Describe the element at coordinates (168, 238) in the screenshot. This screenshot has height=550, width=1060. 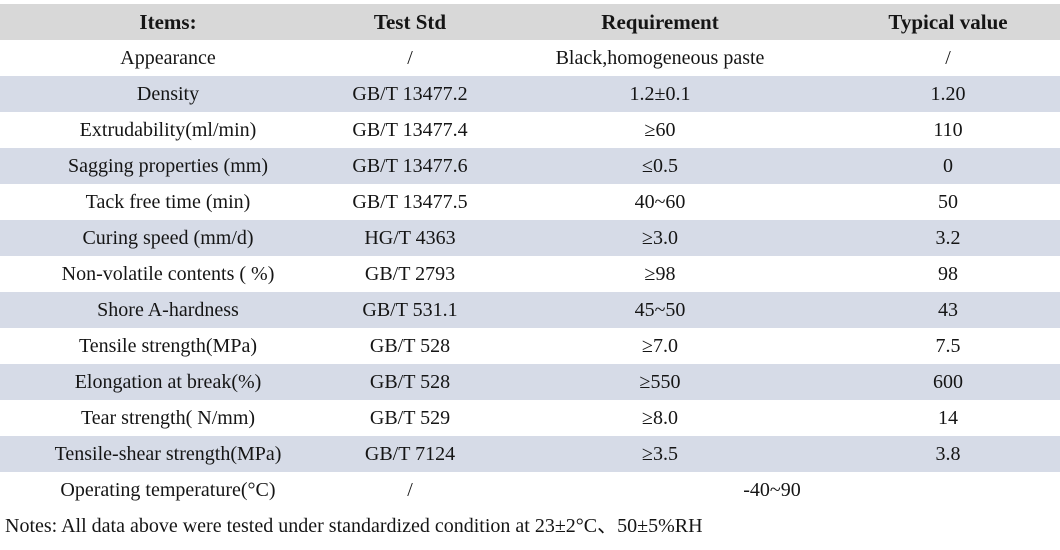
I see `item-cell: Curing speed (mm/d)` at that location.